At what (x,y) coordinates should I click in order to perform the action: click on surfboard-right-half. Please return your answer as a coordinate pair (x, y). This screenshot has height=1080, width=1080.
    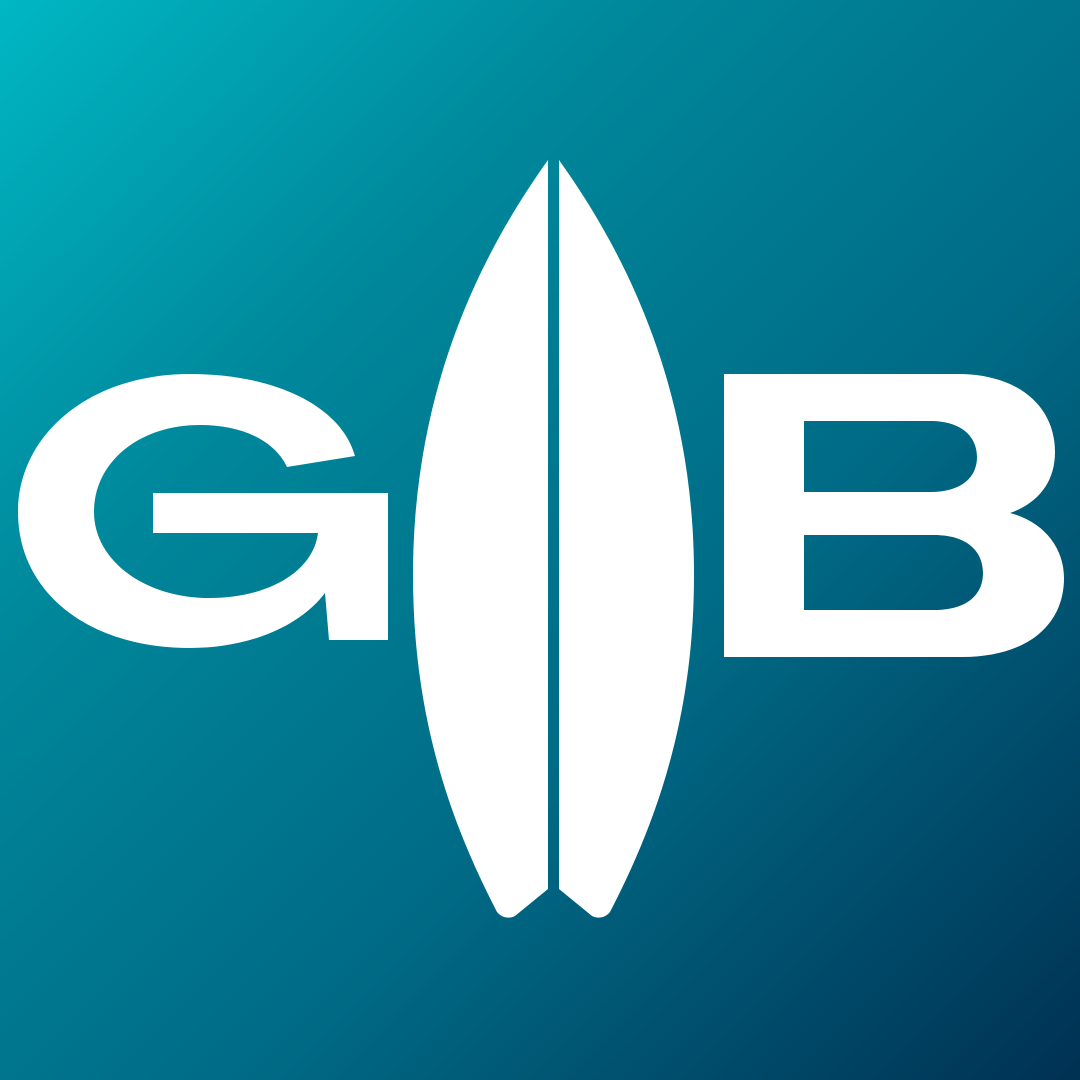
    Looking at the image, I should click on (626, 539).